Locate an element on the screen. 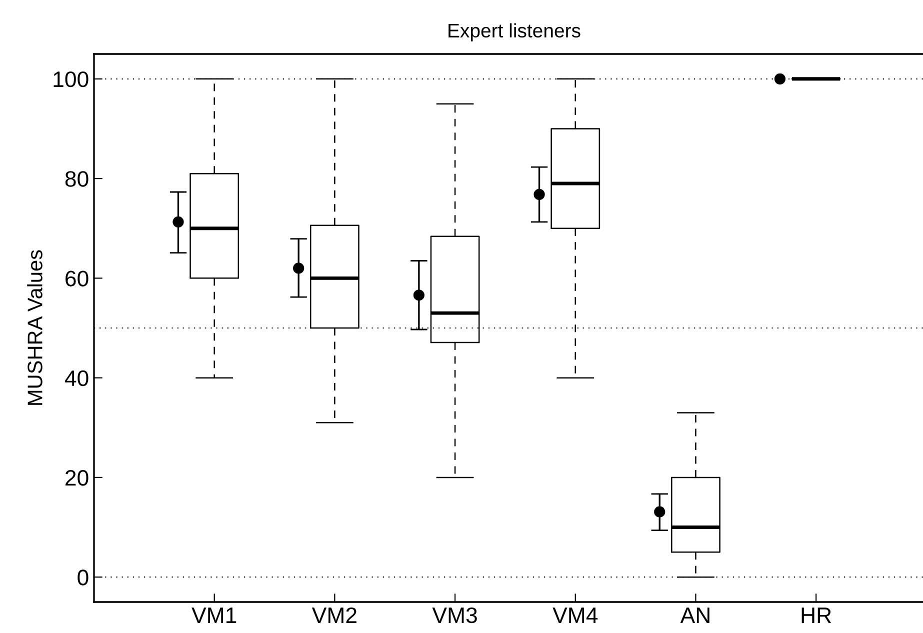 This screenshot has width=923, height=633. y-tick-label: 80 is located at coordinates (76, 179).